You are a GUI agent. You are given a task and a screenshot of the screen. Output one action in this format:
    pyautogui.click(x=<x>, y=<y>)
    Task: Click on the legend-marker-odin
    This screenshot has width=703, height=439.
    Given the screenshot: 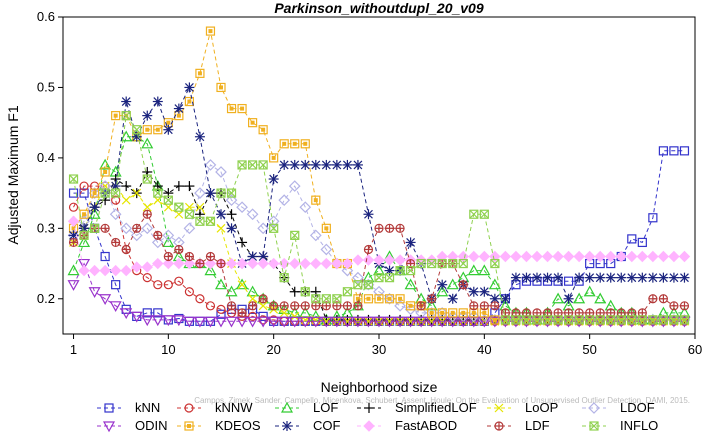 What is the action you would take?
    pyautogui.click(x=109, y=427)
    